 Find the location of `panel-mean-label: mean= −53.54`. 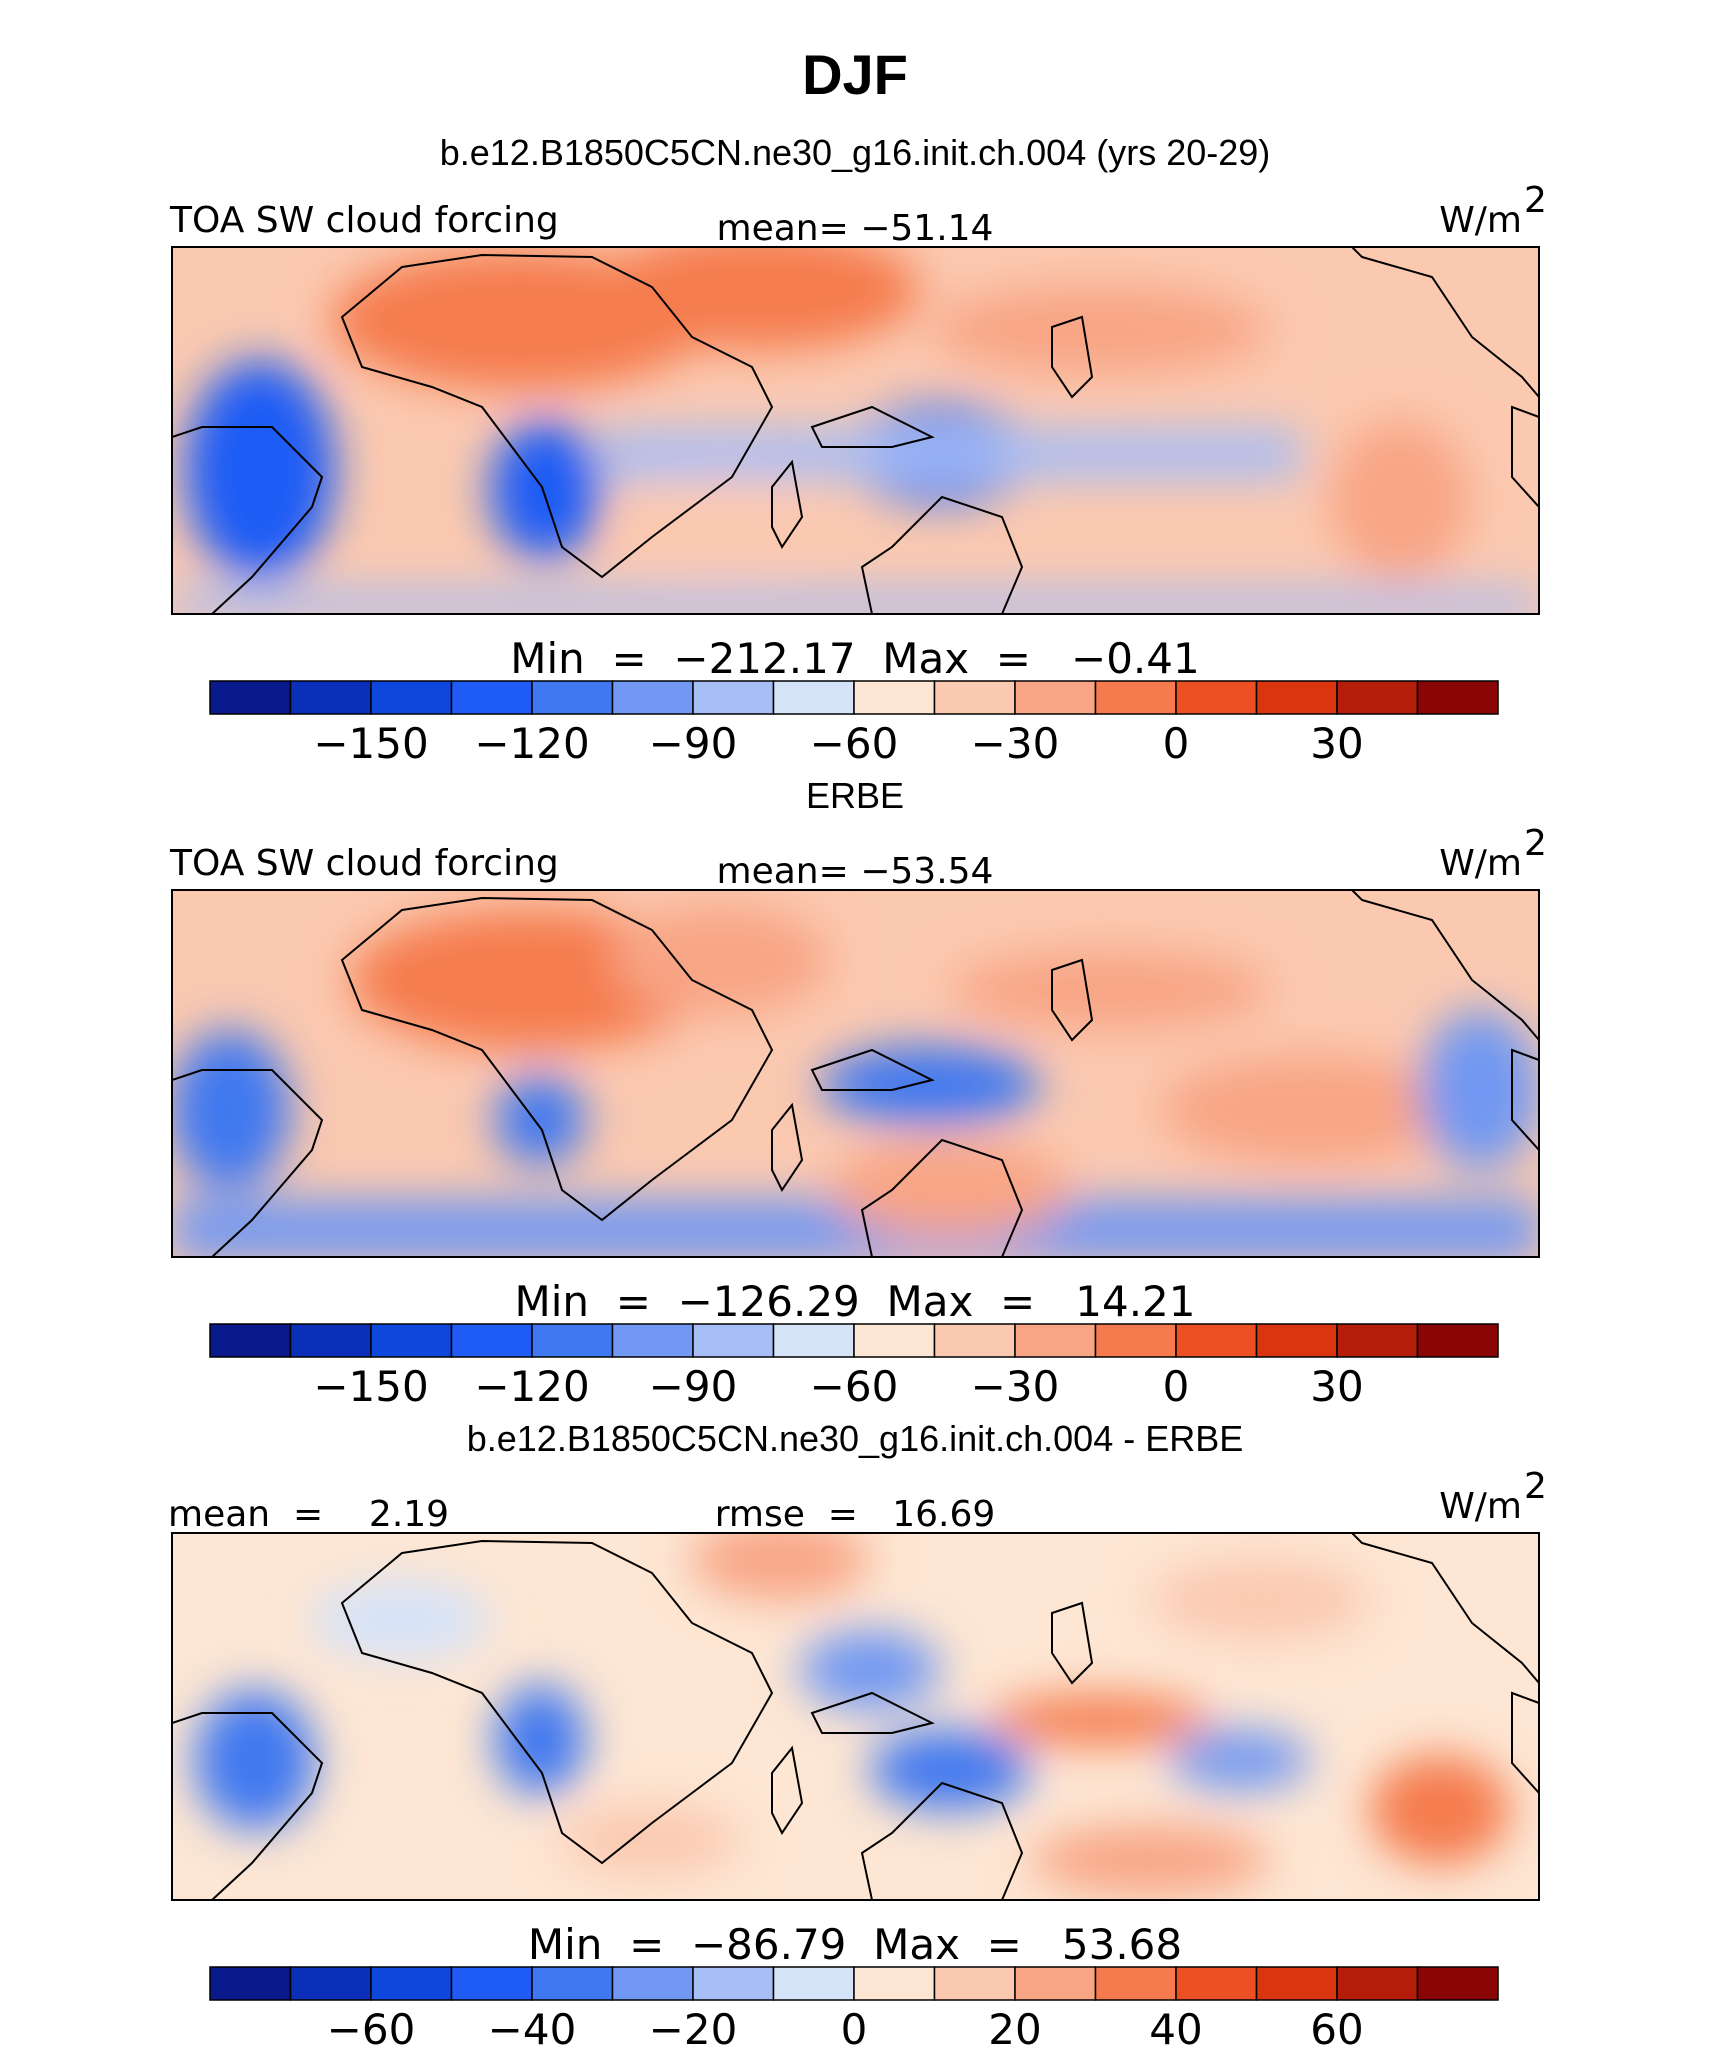

panel-mean-label: mean= −53.54 is located at coordinates (855, 871).